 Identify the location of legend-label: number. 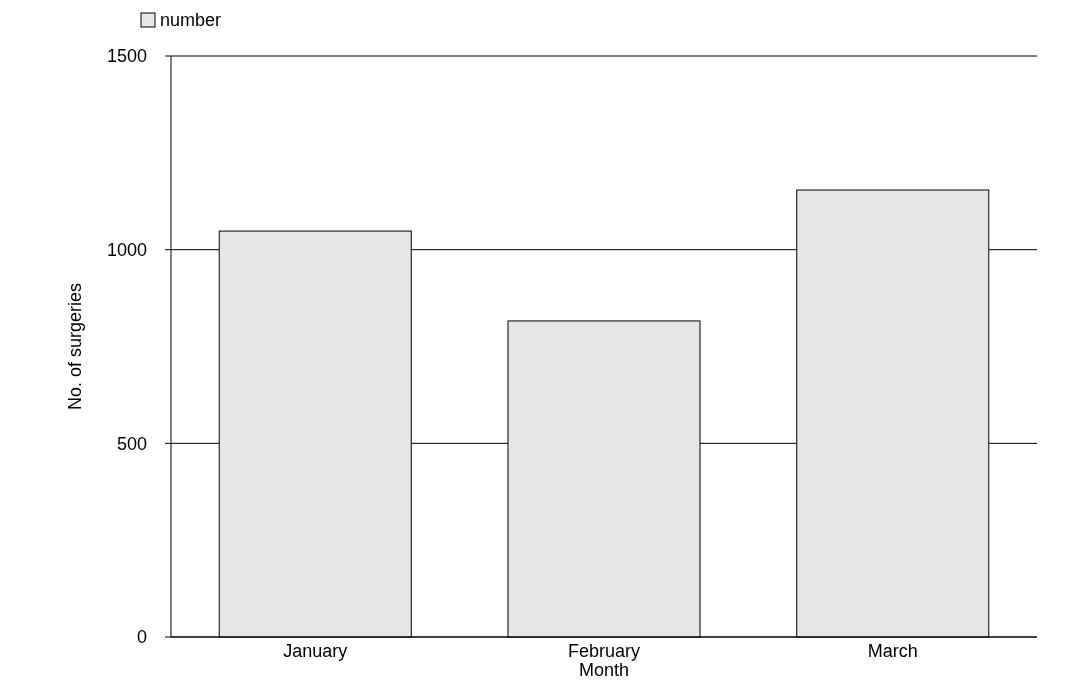
(191, 20).